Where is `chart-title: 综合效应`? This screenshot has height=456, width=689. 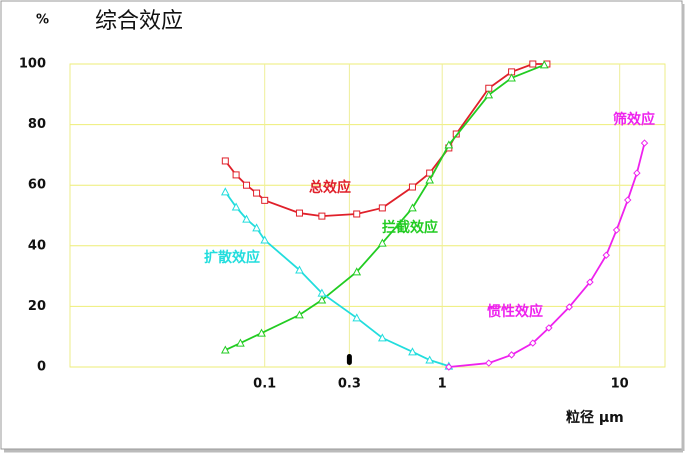 chart-title: 综合效应 is located at coordinates (139, 21).